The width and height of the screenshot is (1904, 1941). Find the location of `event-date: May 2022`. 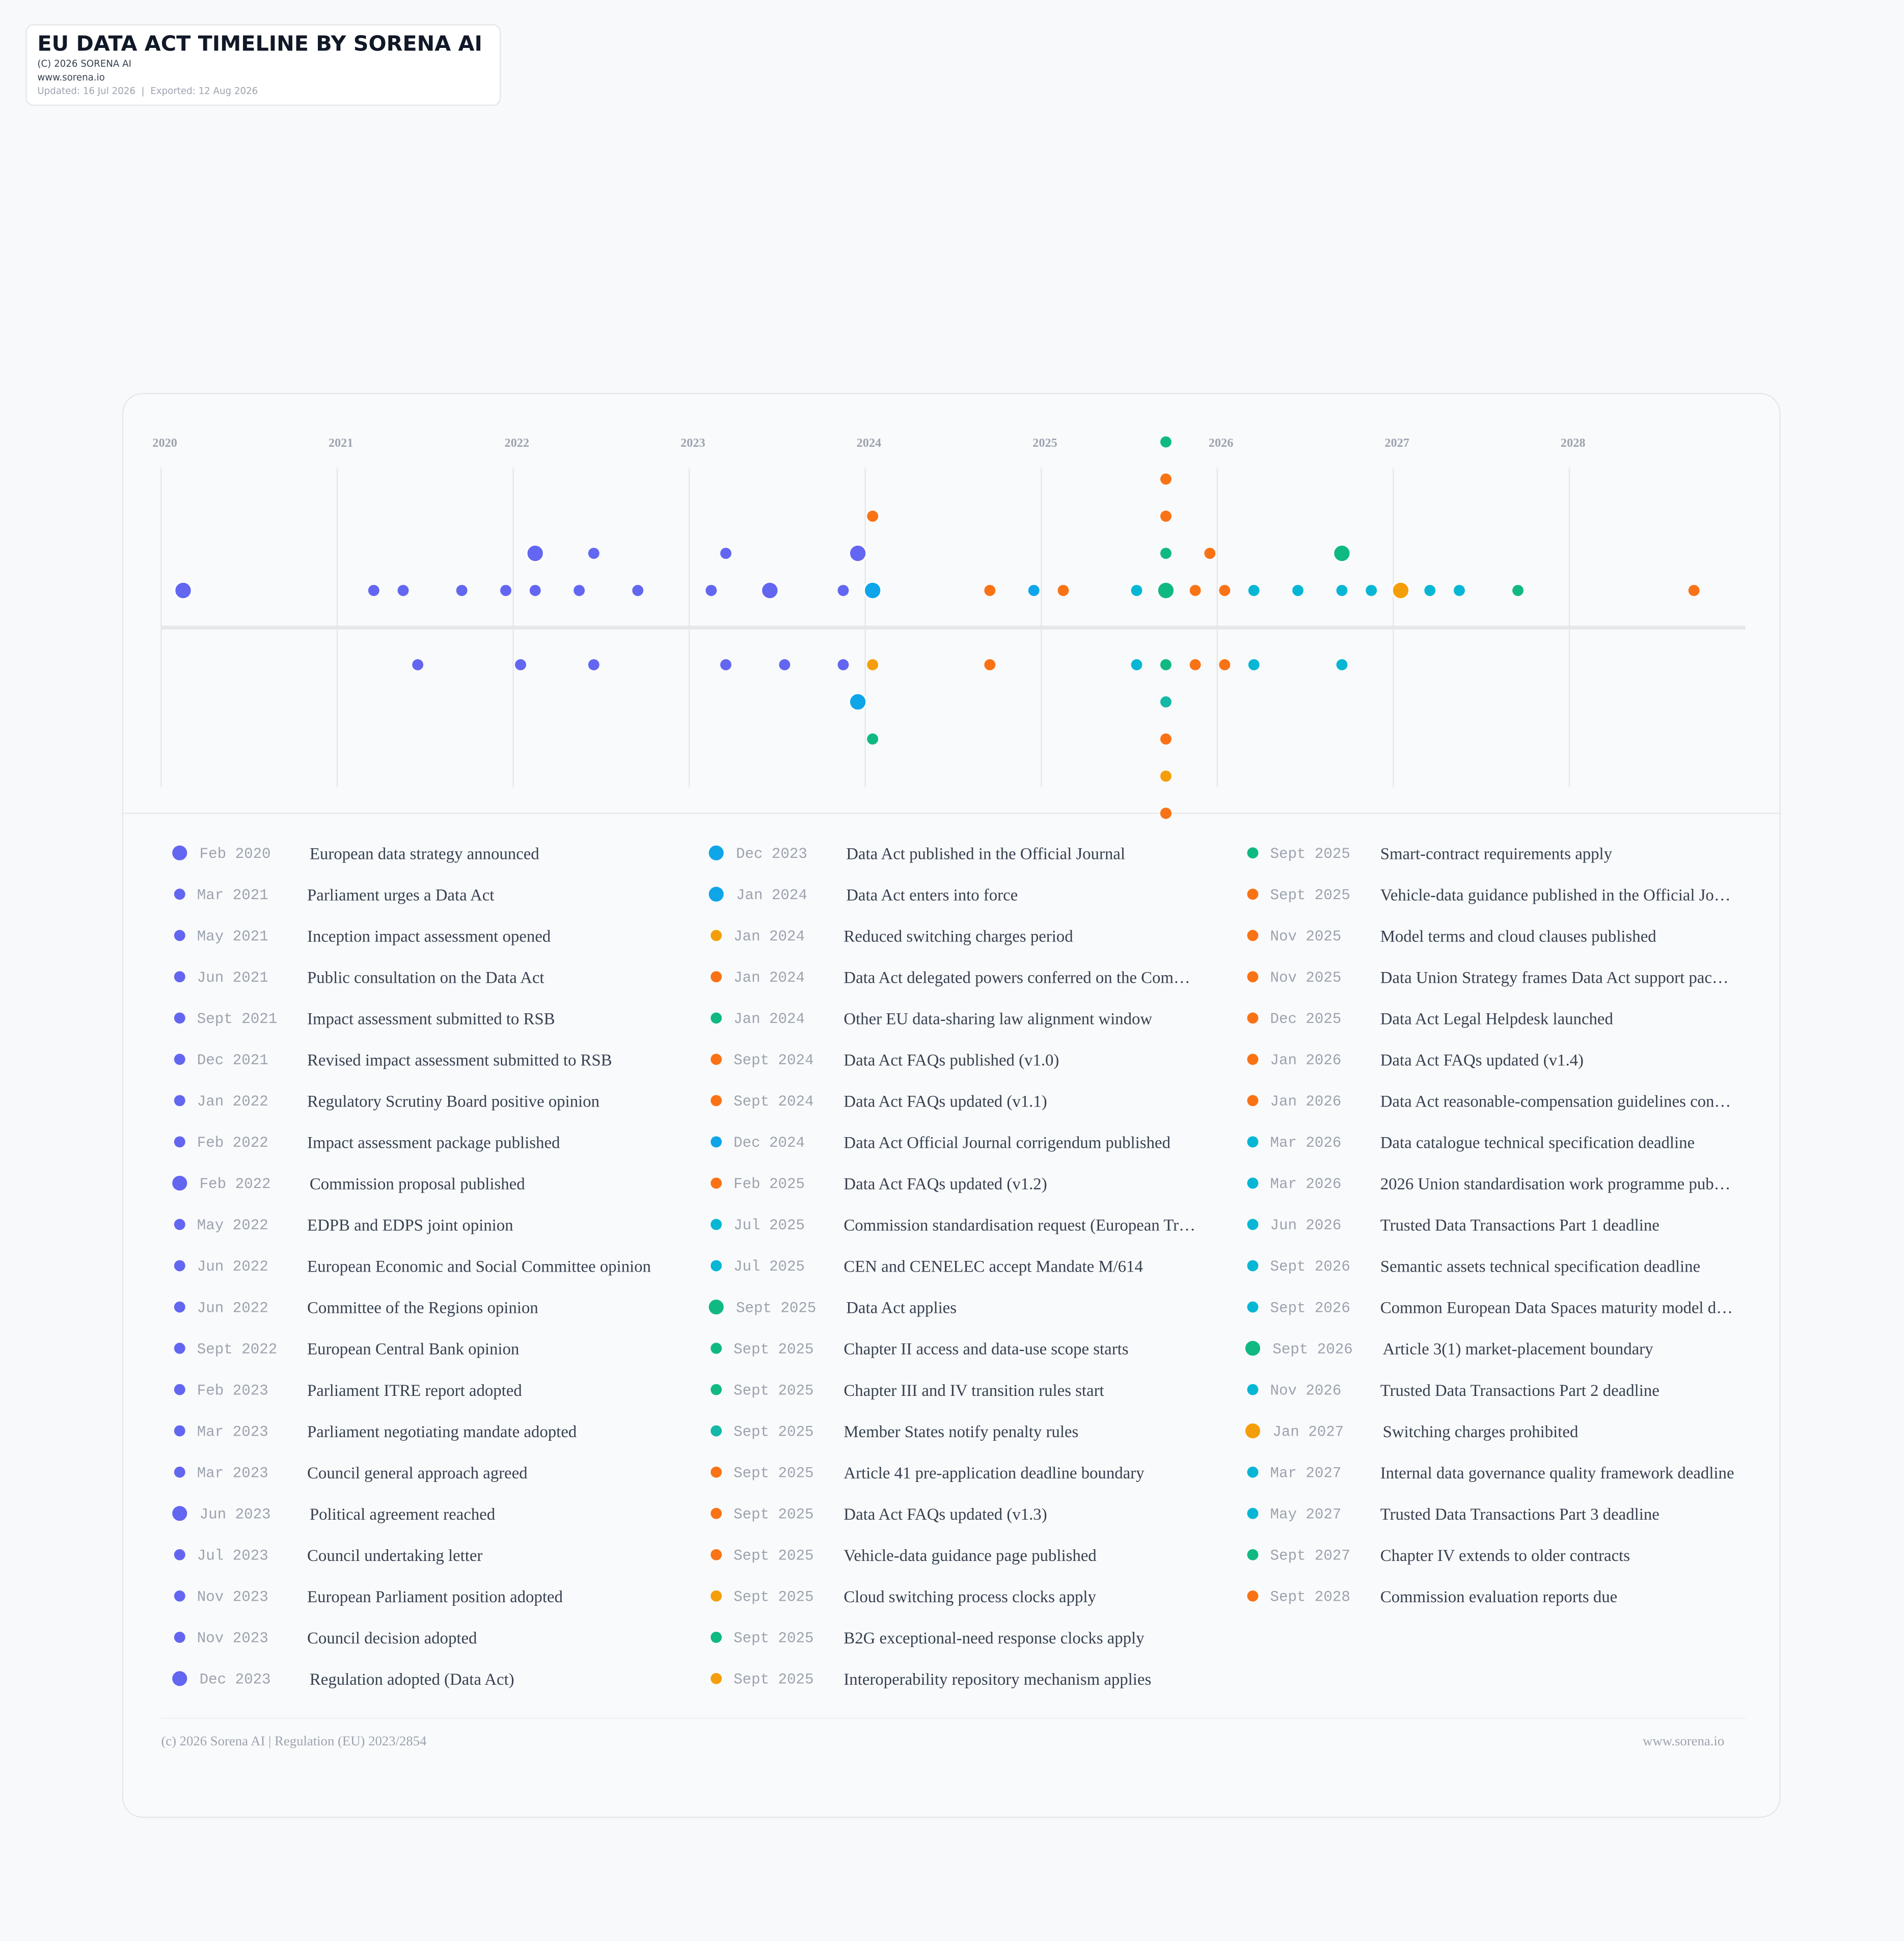

event-date: May 2022 is located at coordinates (232, 1225).